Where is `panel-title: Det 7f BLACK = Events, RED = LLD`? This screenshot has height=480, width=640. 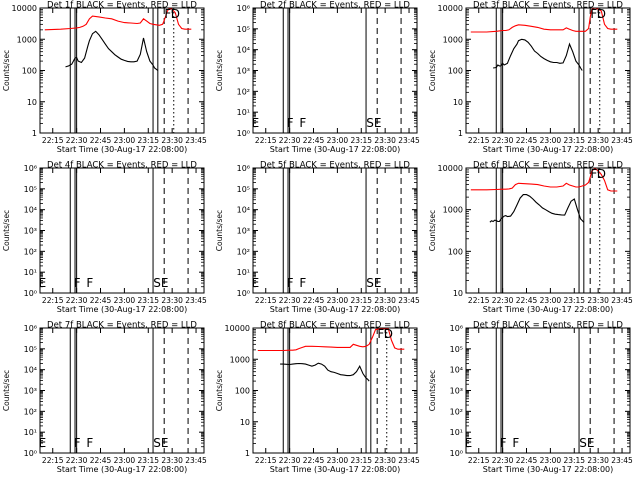
panel-title: Det 7f BLACK = Events, RED = LLD is located at coordinates (122, 326).